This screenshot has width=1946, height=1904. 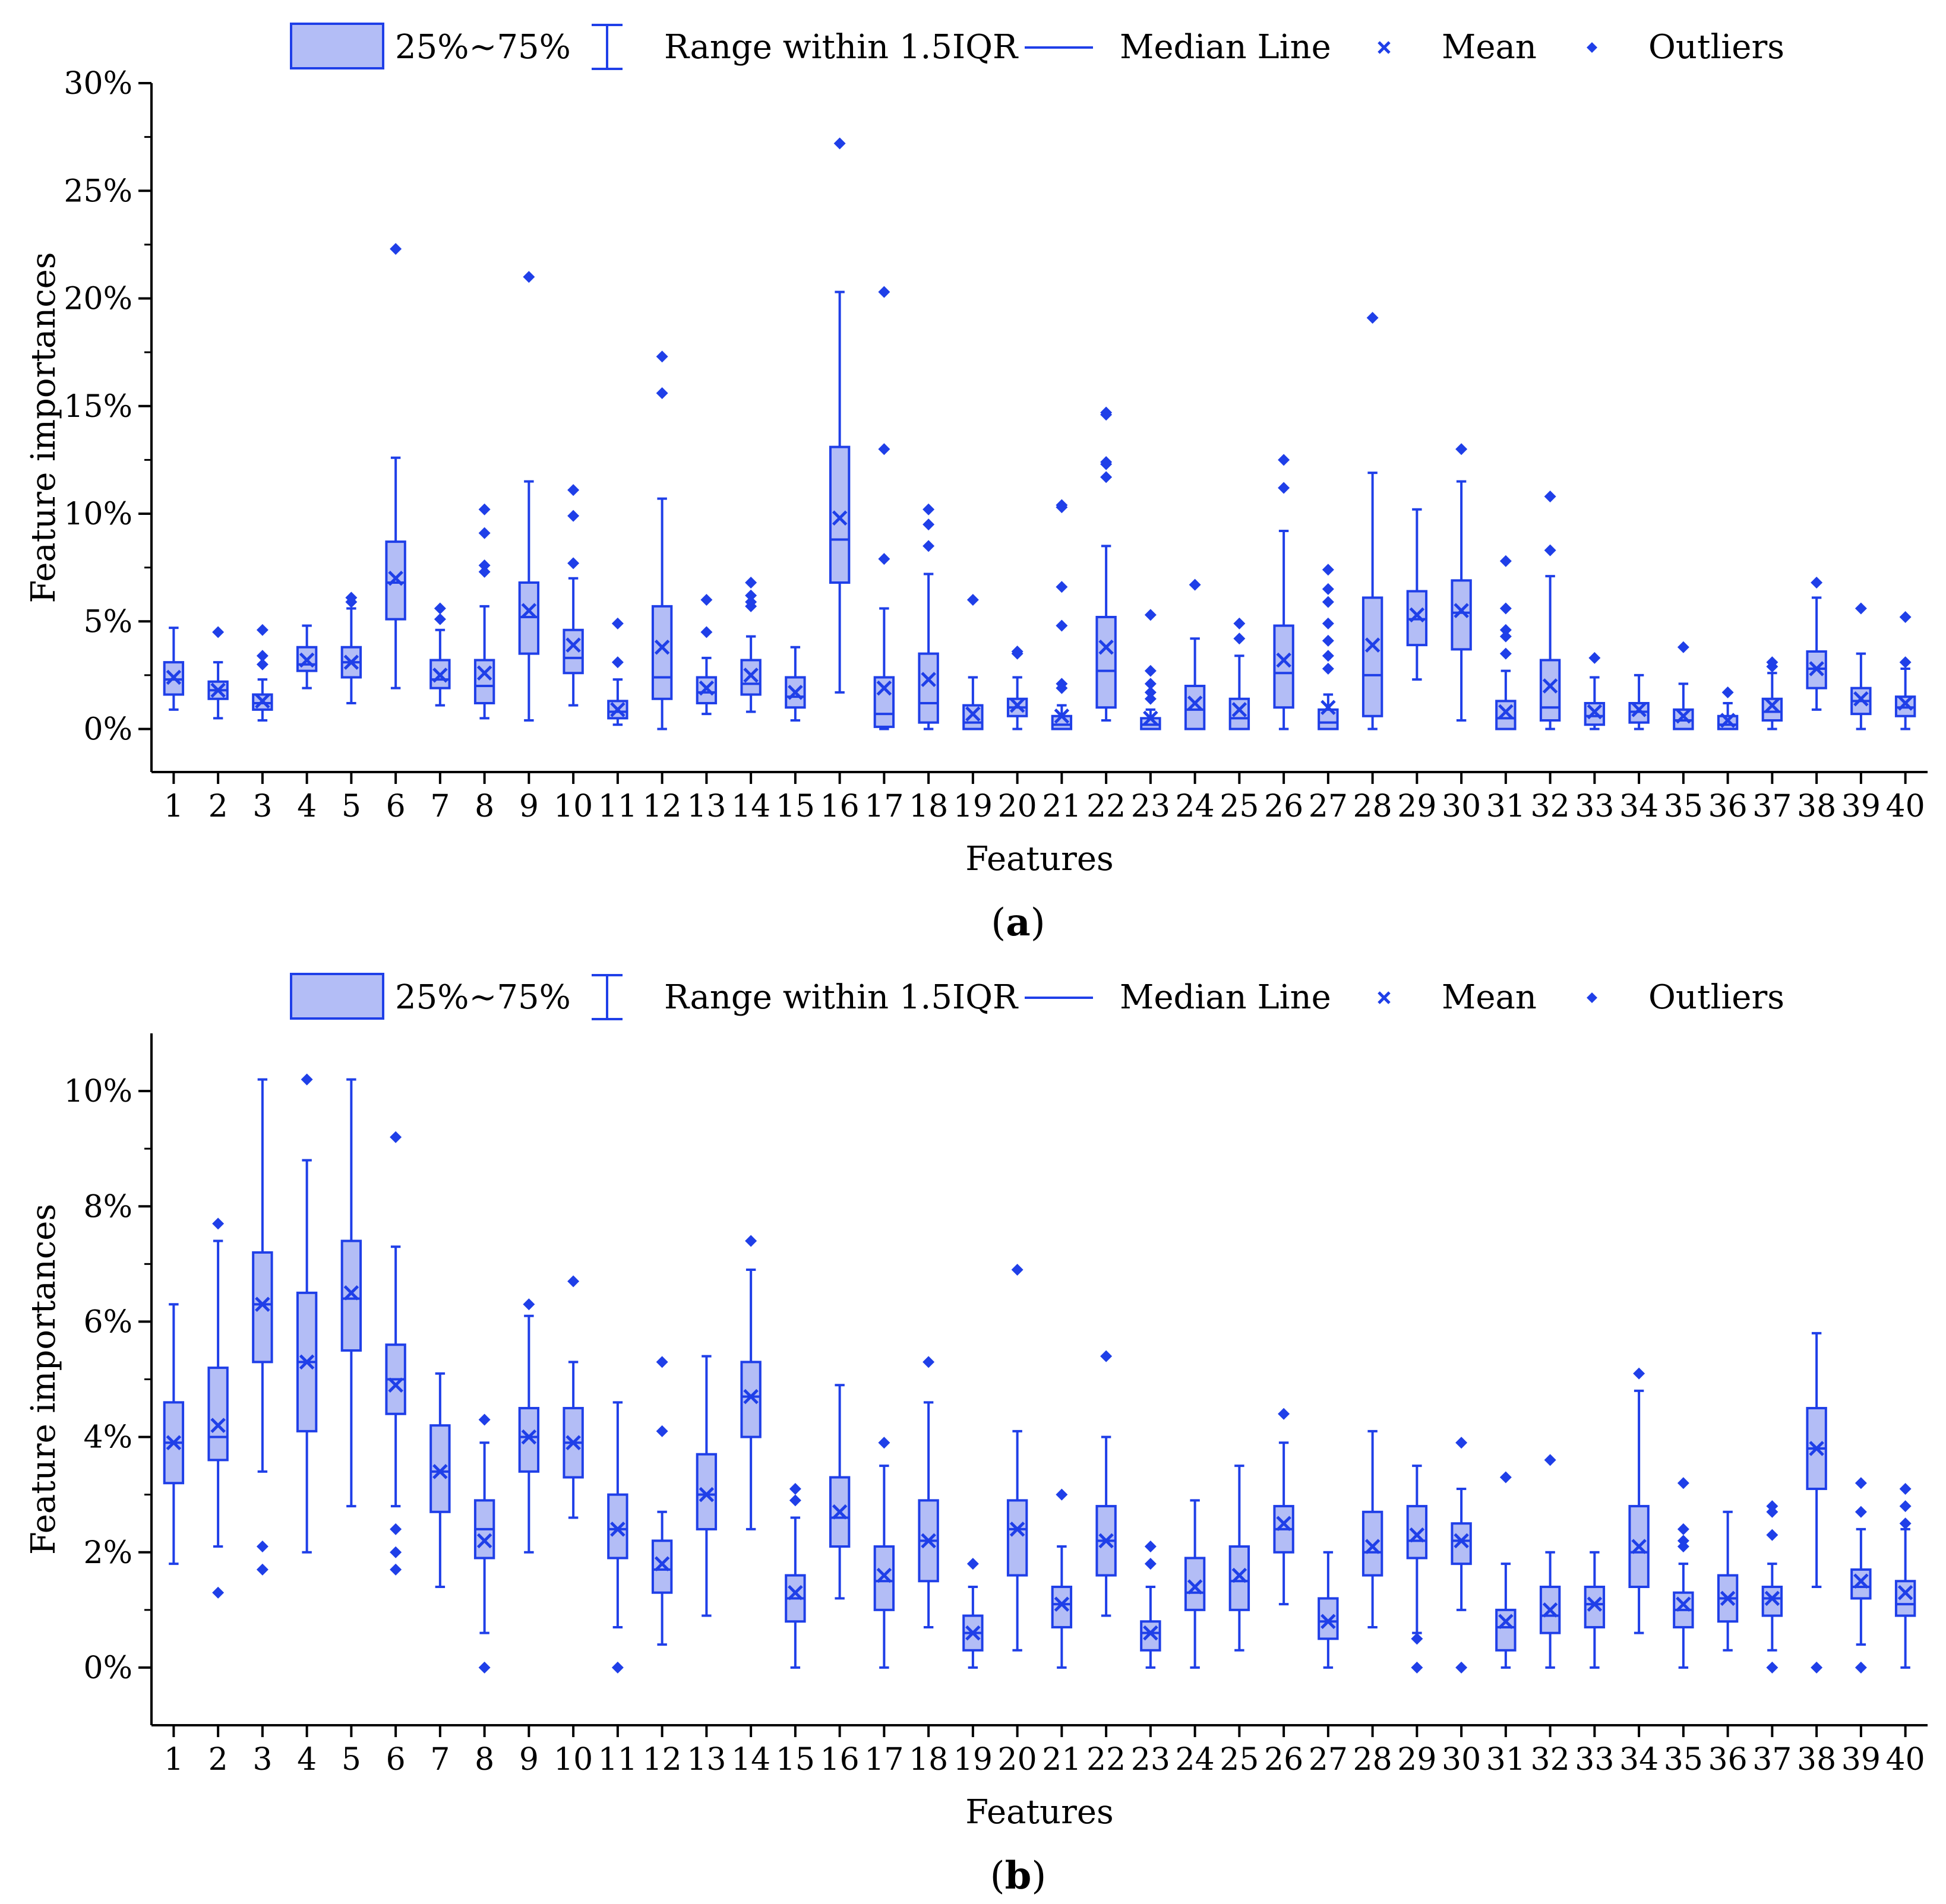 What do you see at coordinates (108, 730) in the screenshot?
I see `y-tick-label: 0%` at bounding box center [108, 730].